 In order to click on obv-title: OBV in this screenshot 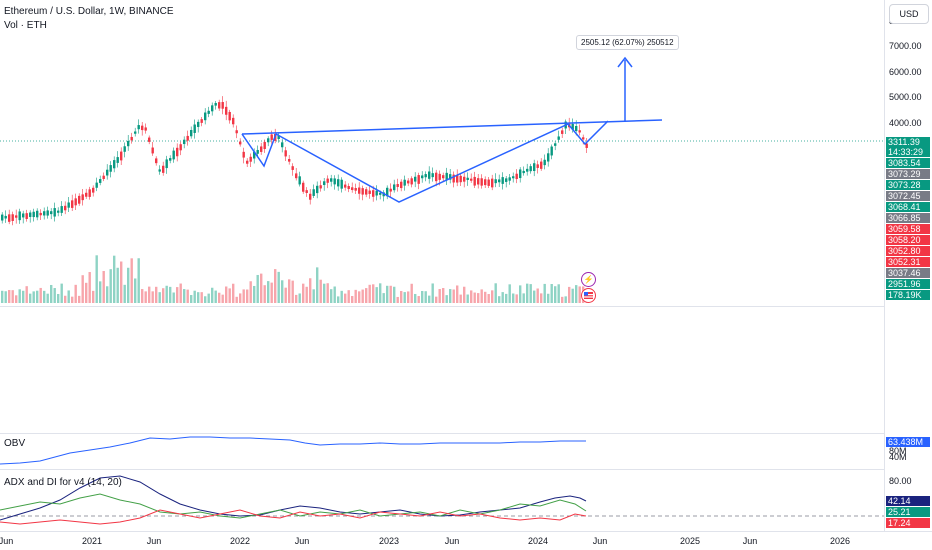, I will do `click(15, 443)`.